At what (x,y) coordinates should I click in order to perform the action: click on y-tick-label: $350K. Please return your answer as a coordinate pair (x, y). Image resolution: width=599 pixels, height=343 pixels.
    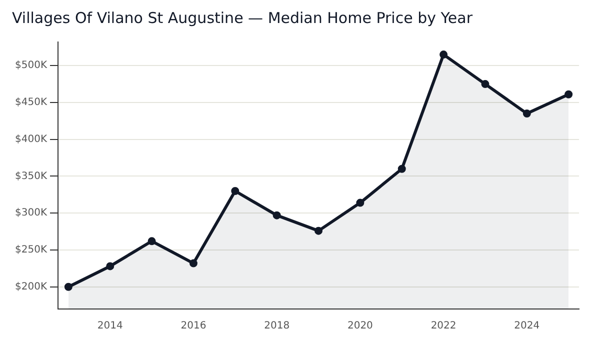
    Looking at the image, I should click on (31, 176).